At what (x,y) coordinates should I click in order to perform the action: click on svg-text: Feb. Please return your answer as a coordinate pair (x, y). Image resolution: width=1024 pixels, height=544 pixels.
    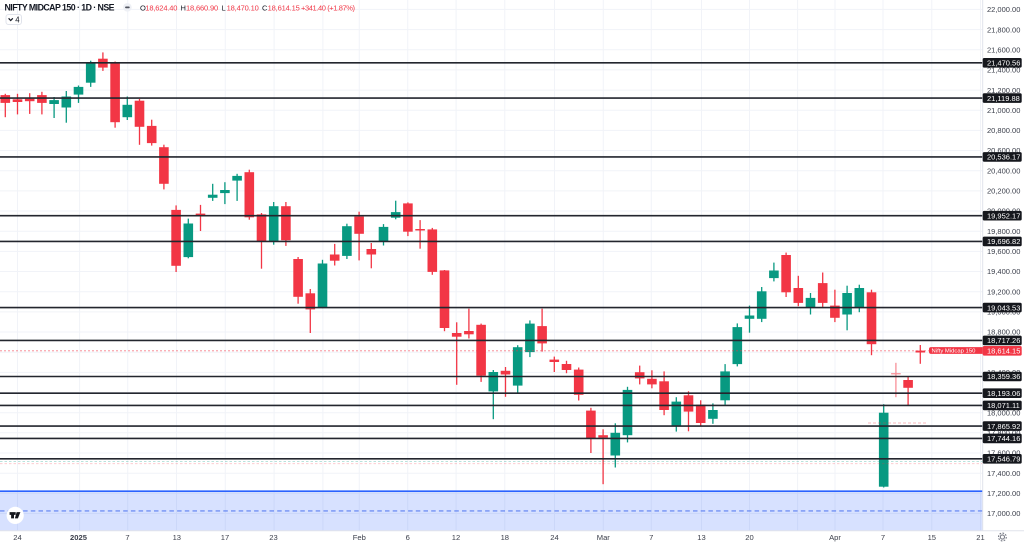
    Looking at the image, I should click on (359, 537).